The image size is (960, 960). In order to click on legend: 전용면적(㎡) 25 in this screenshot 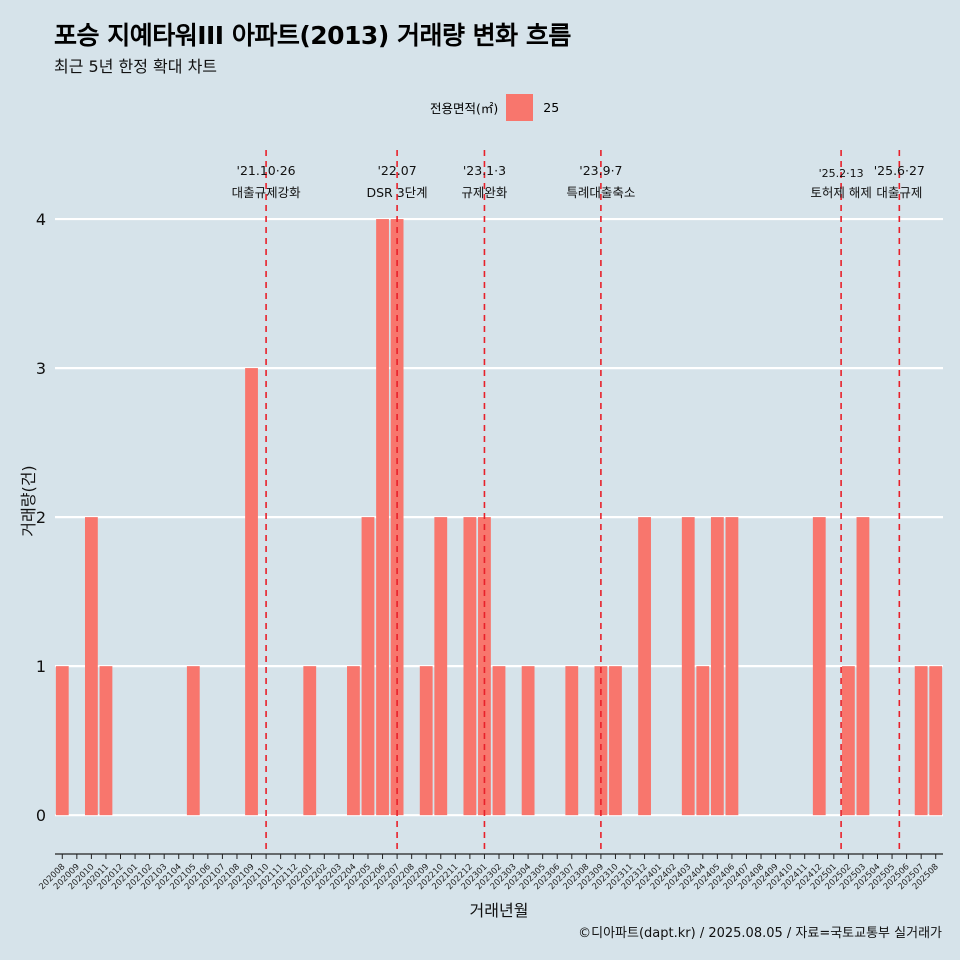, I will do `click(494, 107)`.